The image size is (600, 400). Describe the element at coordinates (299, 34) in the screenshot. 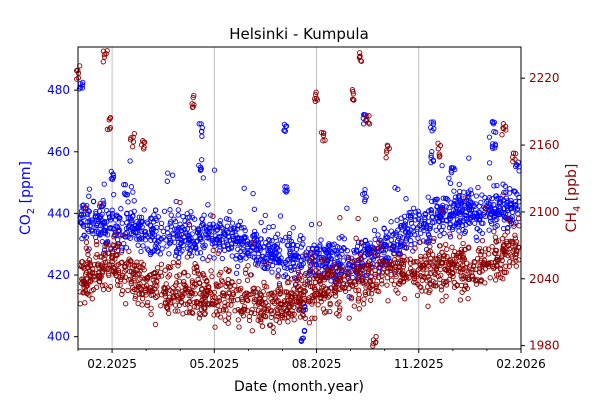

I see `chart-title: Helsinki - Kumpula` at that location.